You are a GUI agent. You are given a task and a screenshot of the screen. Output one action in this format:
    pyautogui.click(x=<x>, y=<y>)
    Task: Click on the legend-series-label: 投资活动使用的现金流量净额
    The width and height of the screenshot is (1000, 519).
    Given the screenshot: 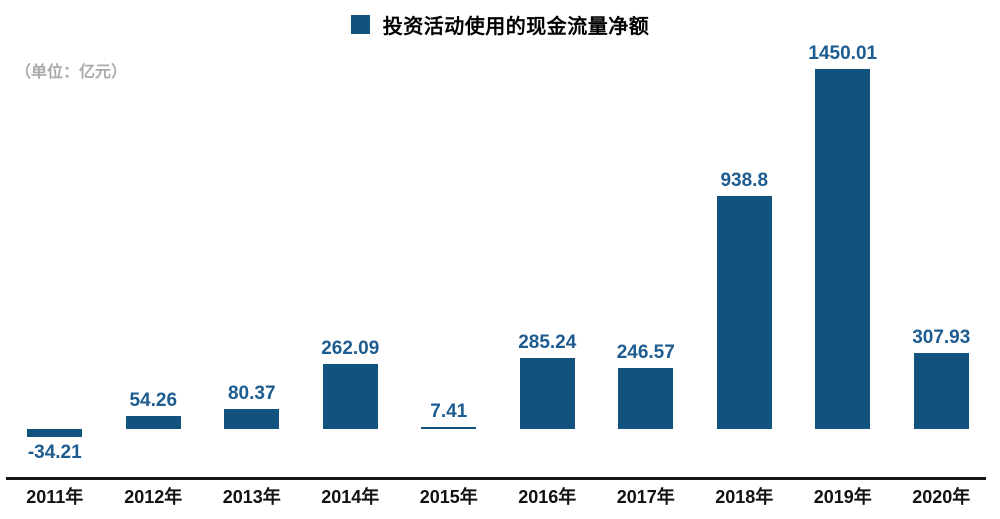 What is the action you would take?
    pyautogui.click(x=516, y=27)
    